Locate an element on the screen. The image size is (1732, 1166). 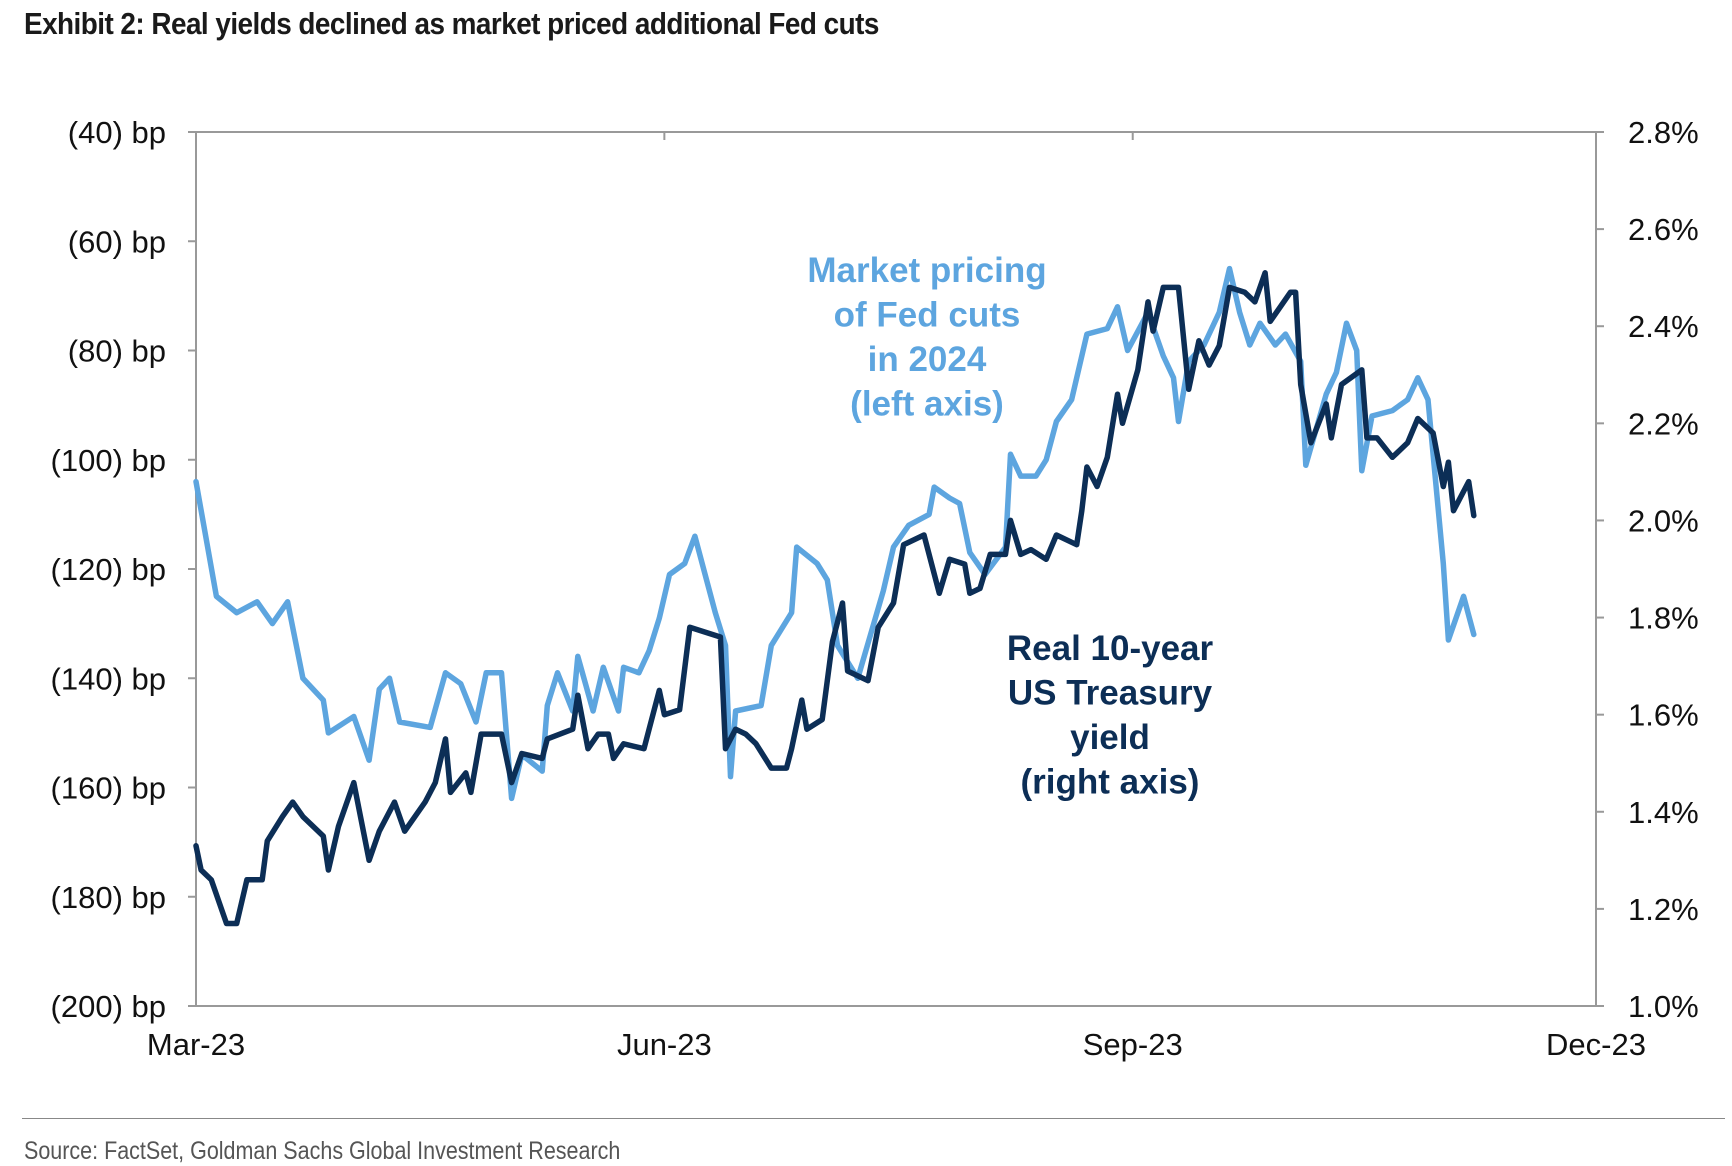
x-axis-tick-label: Sep-23 is located at coordinates (1133, 1044).